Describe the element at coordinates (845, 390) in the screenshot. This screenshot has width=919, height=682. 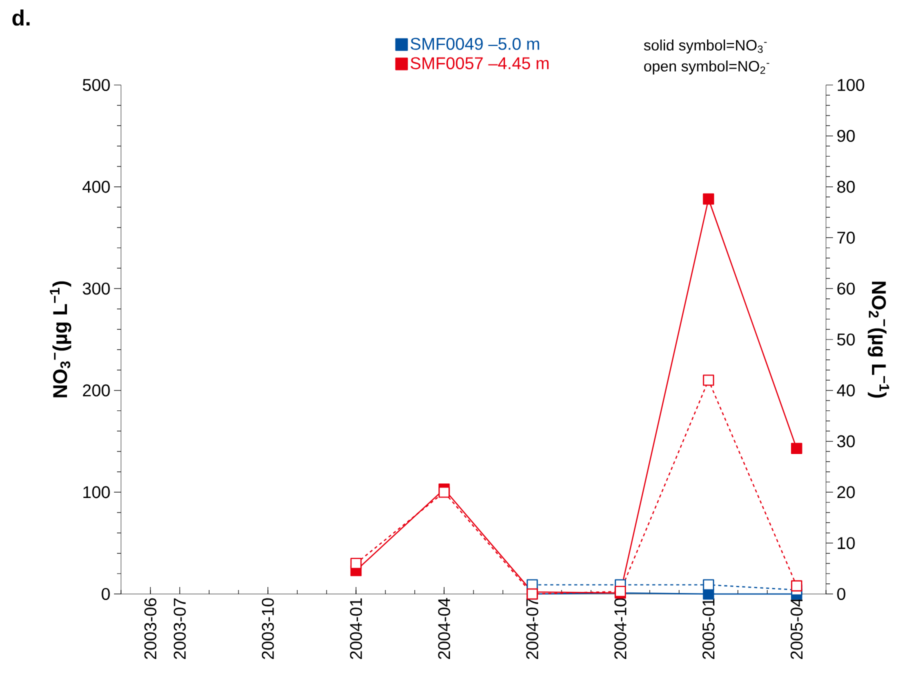
I see `y2-tick-label: 40` at that location.